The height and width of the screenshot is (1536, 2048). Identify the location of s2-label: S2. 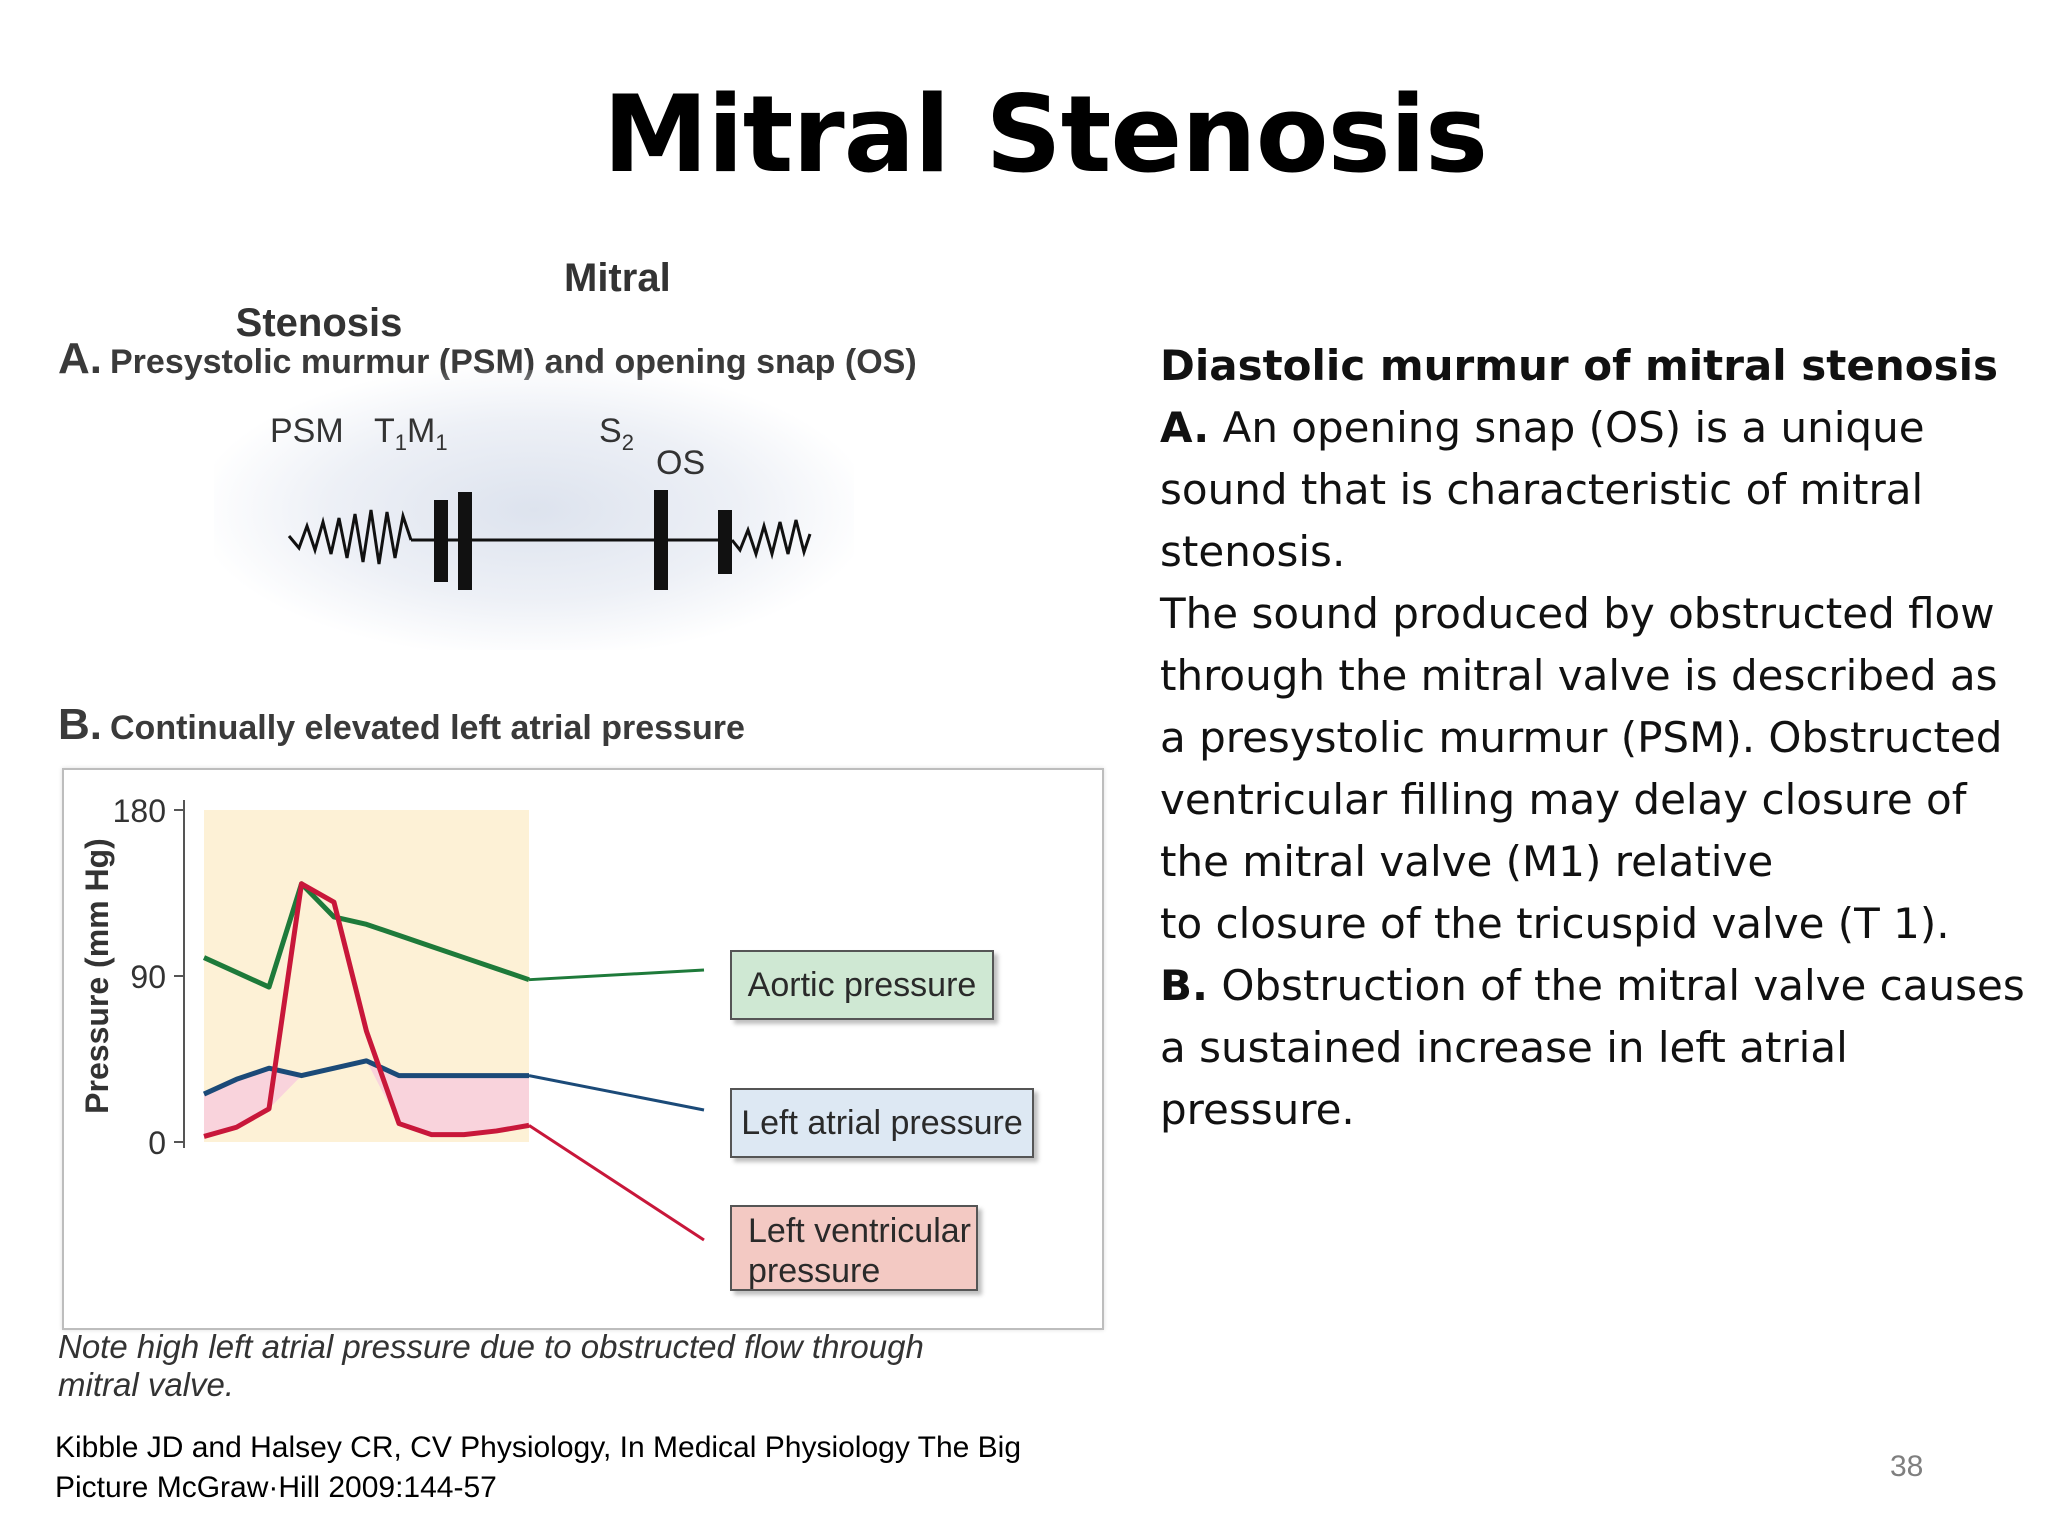
(616, 433).